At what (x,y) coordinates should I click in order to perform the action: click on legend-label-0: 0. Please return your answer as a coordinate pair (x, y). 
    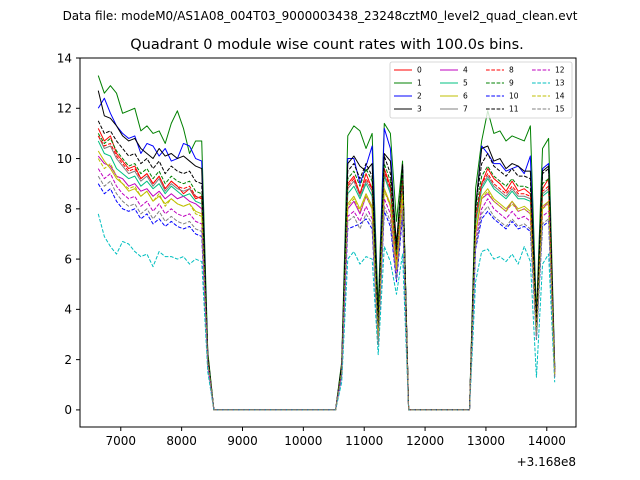
    Looking at the image, I should click on (419, 70).